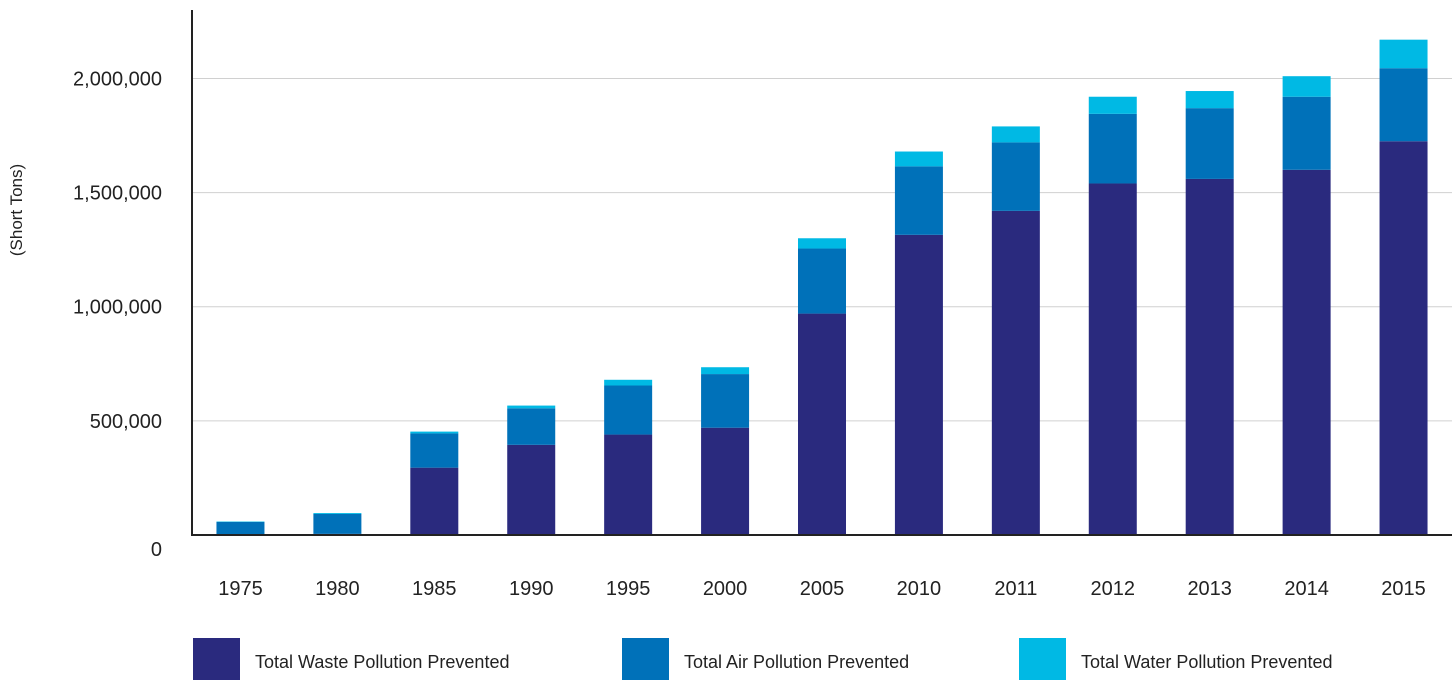 This screenshot has height=685, width=1452. What do you see at coordinates (240, 589) in the screenshot?
I see `x-tick-label: 1975` at bounding box center [240, 589].